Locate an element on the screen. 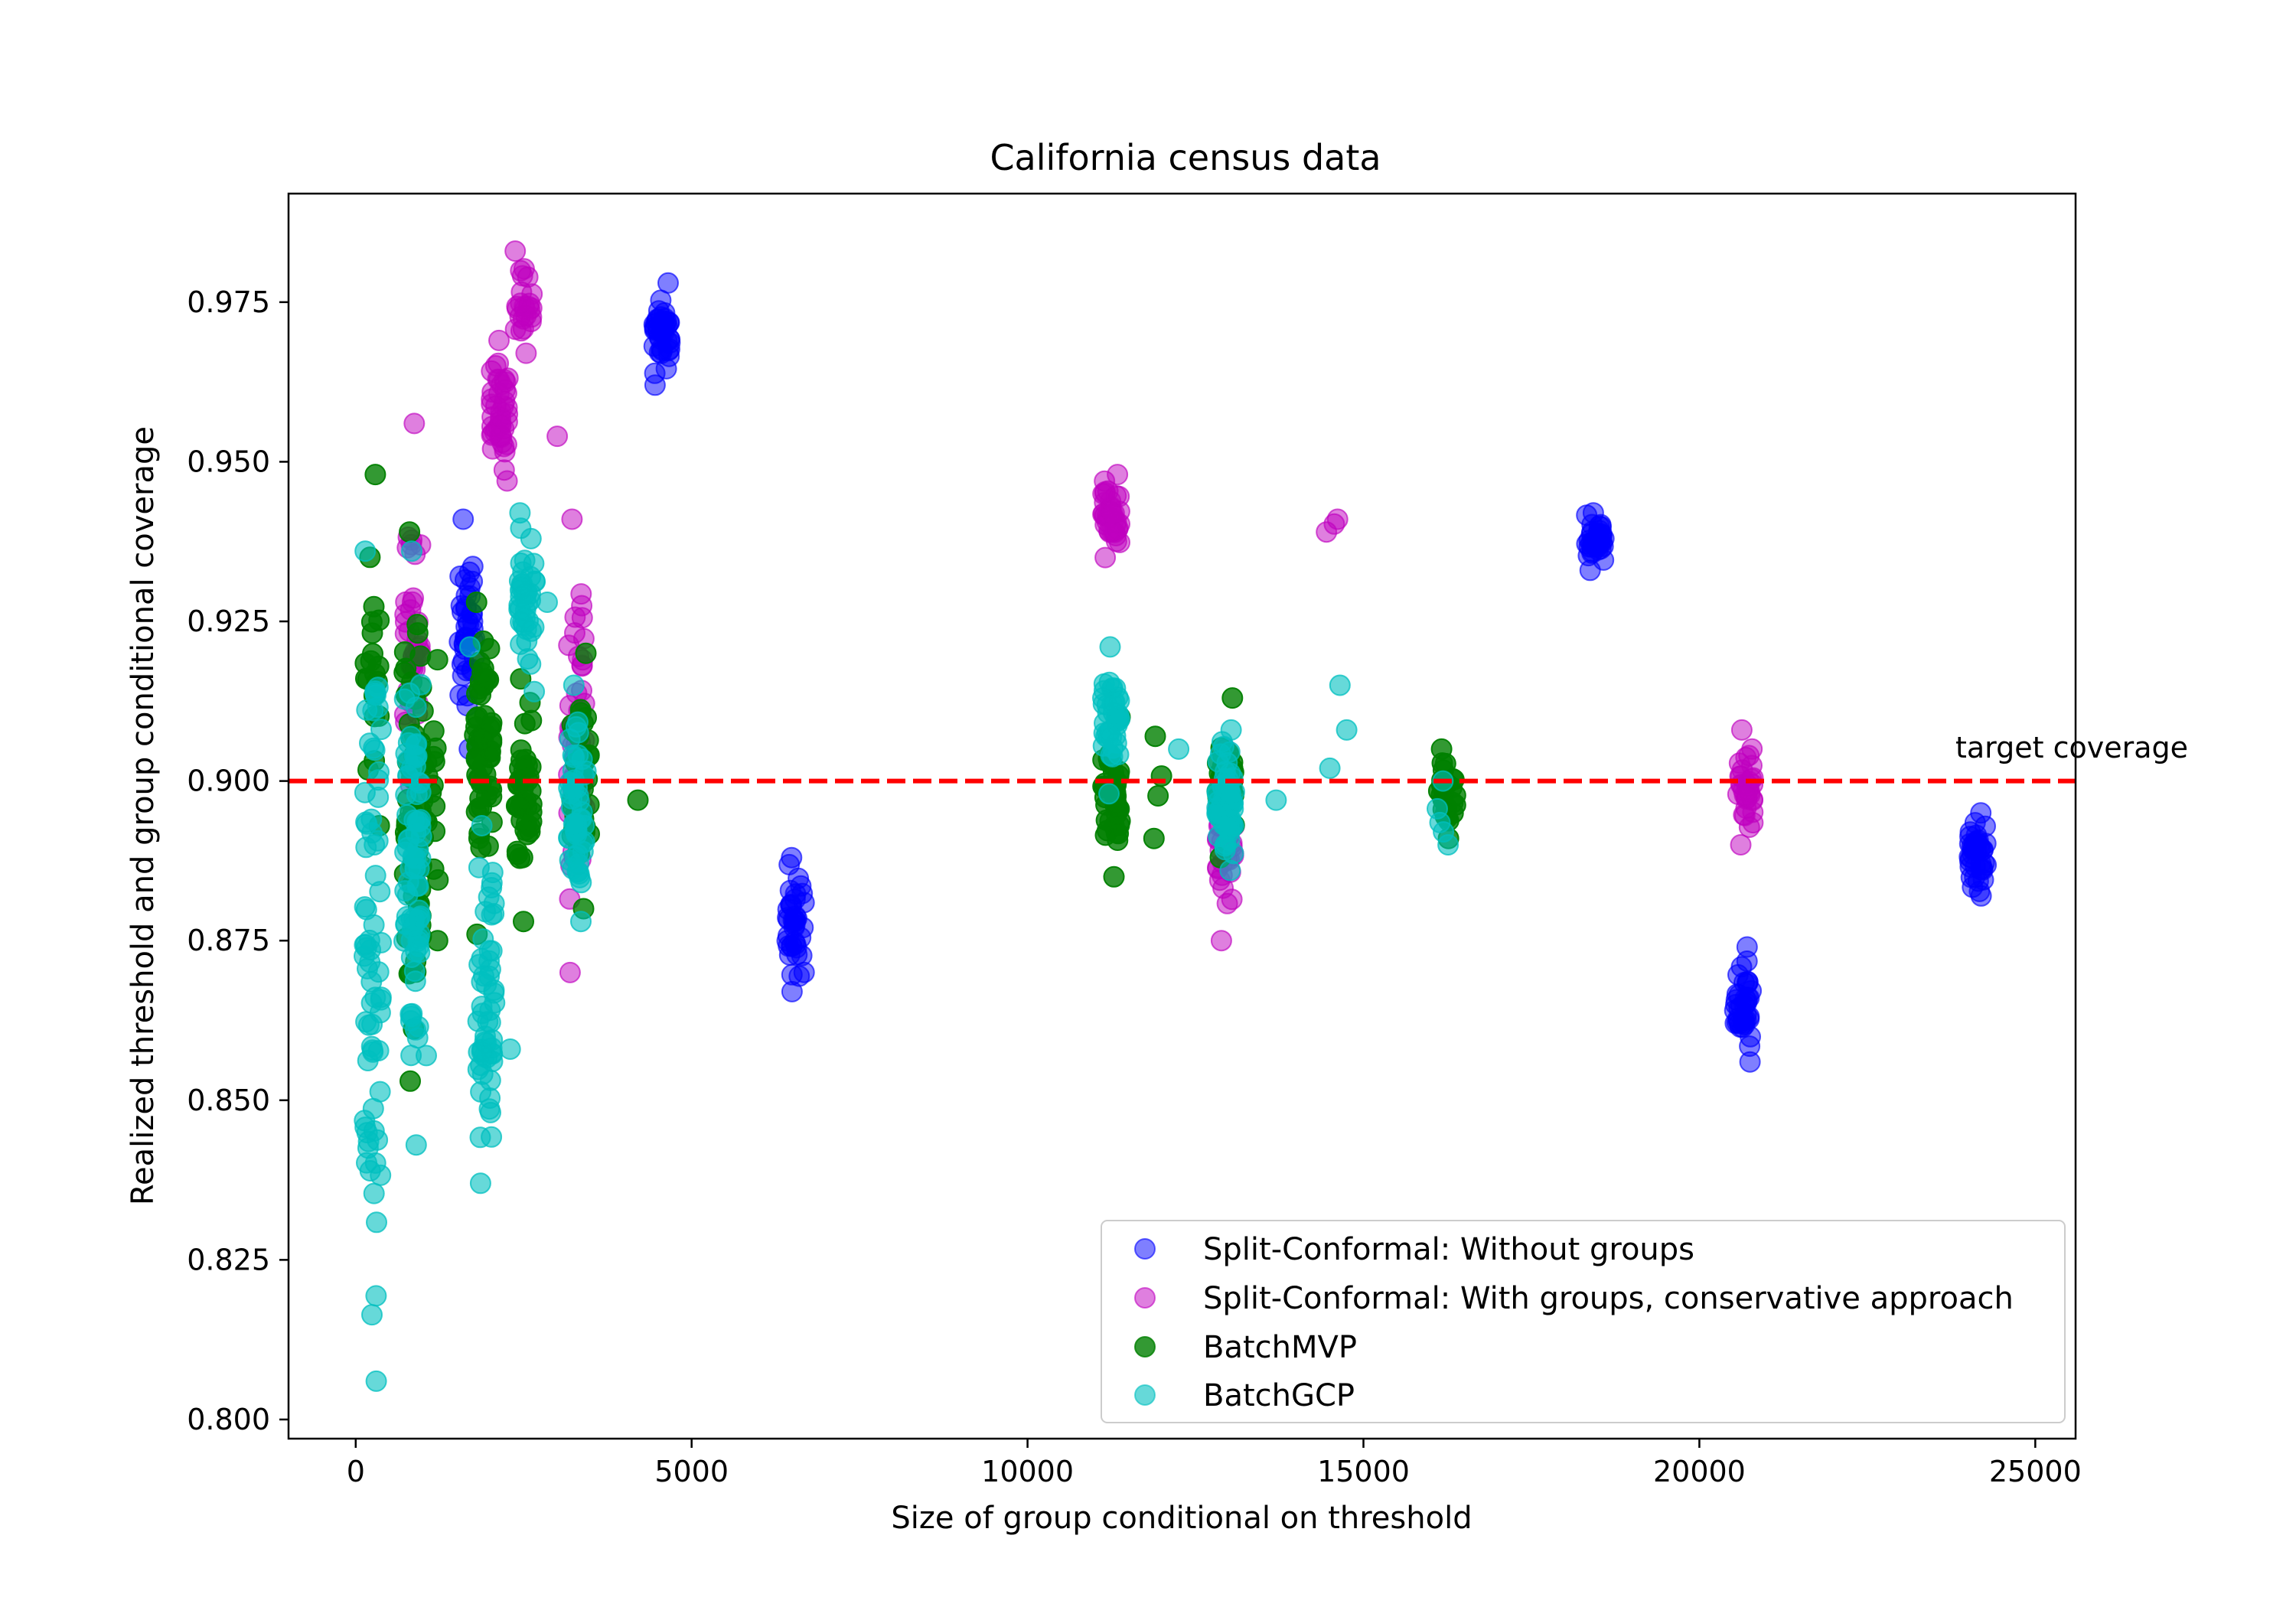  y-tick-label: 0.900 is located at coordinates (228, 781).